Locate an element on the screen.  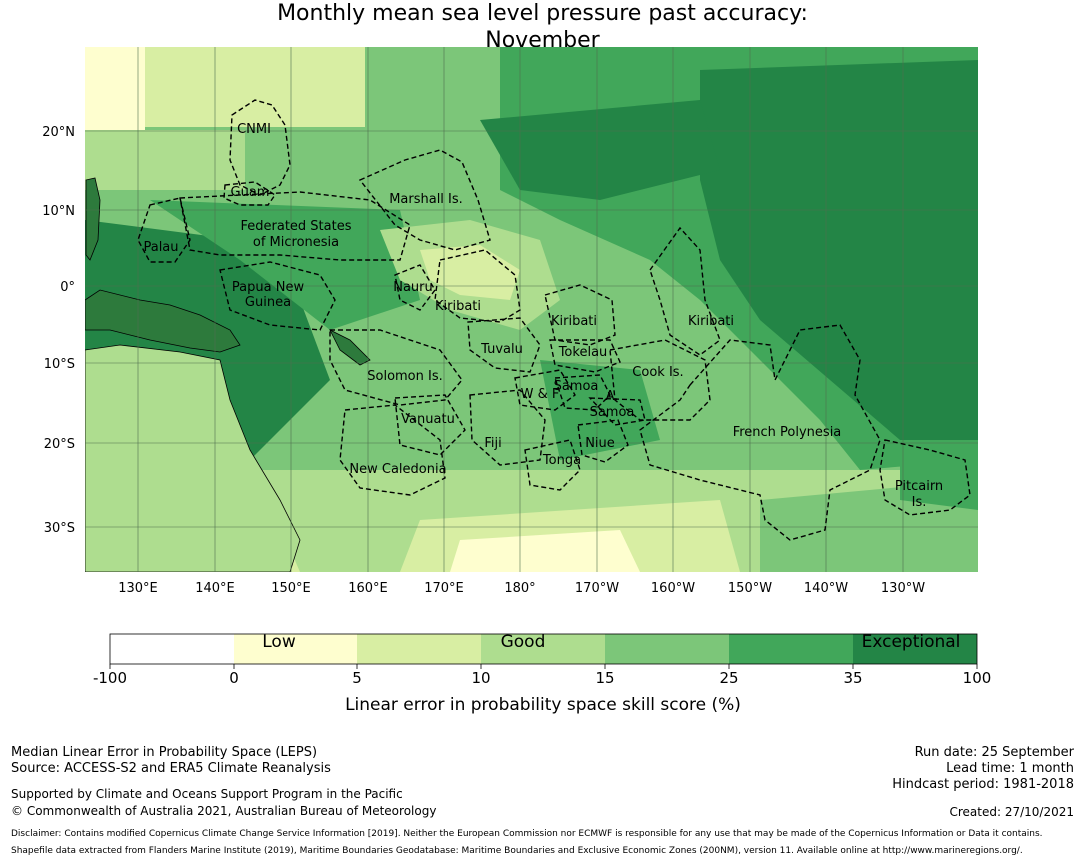
landmasses is located at coordinates (228, 374).